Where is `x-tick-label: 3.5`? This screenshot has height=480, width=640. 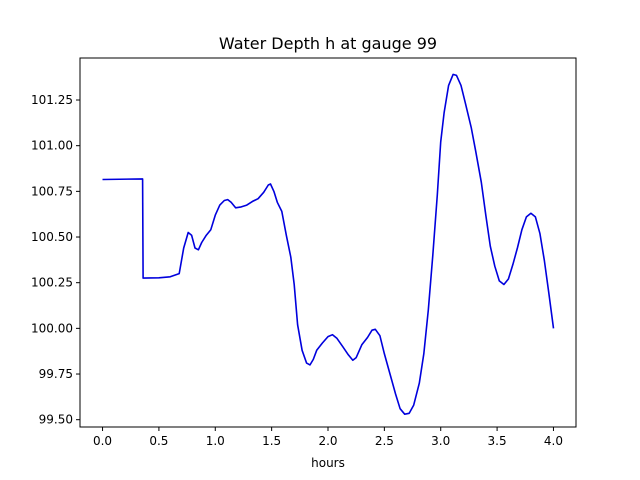 x-tick-label: 3.5 is located at coordinates (497, 441).